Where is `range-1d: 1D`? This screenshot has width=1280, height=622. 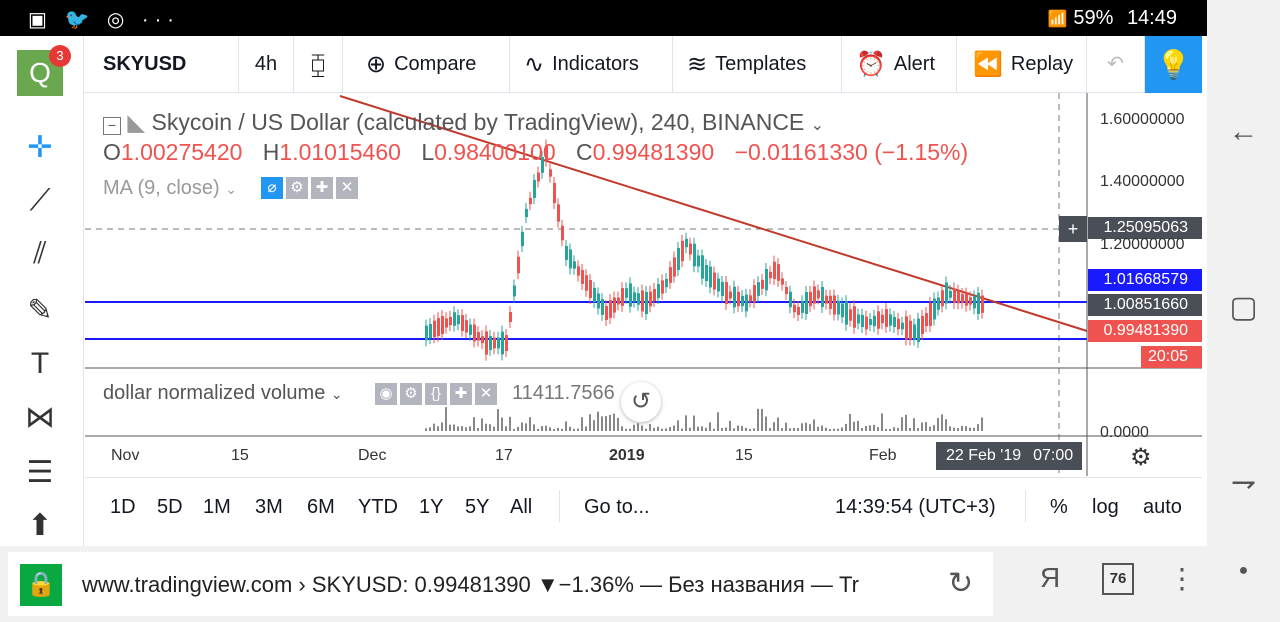 range-1d: 1D is located at coordinates (123, 507).